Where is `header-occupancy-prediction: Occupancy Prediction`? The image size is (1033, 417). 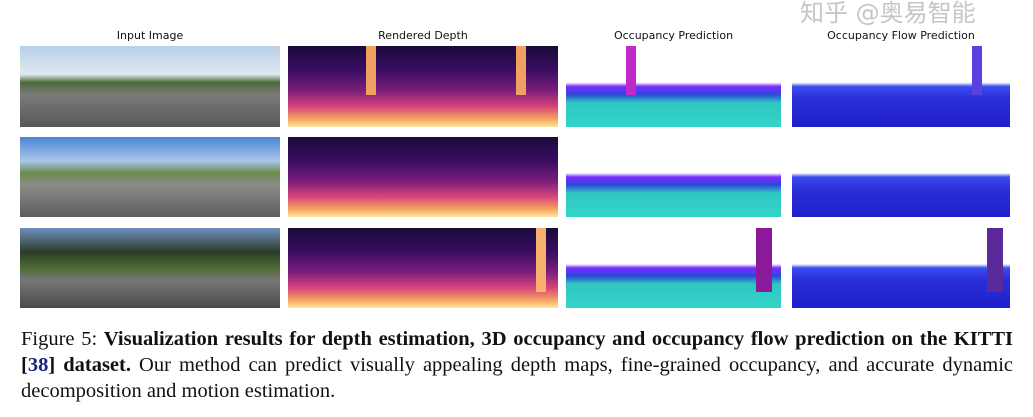
header-occupancy-prediction: Occupancy Prediction is located at coordinates (673, 35).